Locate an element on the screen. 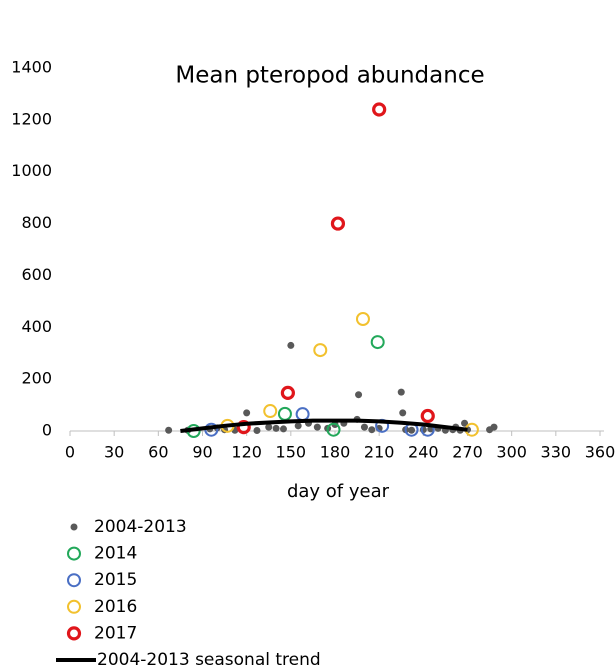 This screenshot has width=616, height=671. y-tick-label: 1000 is located at coordinates (31, 170).